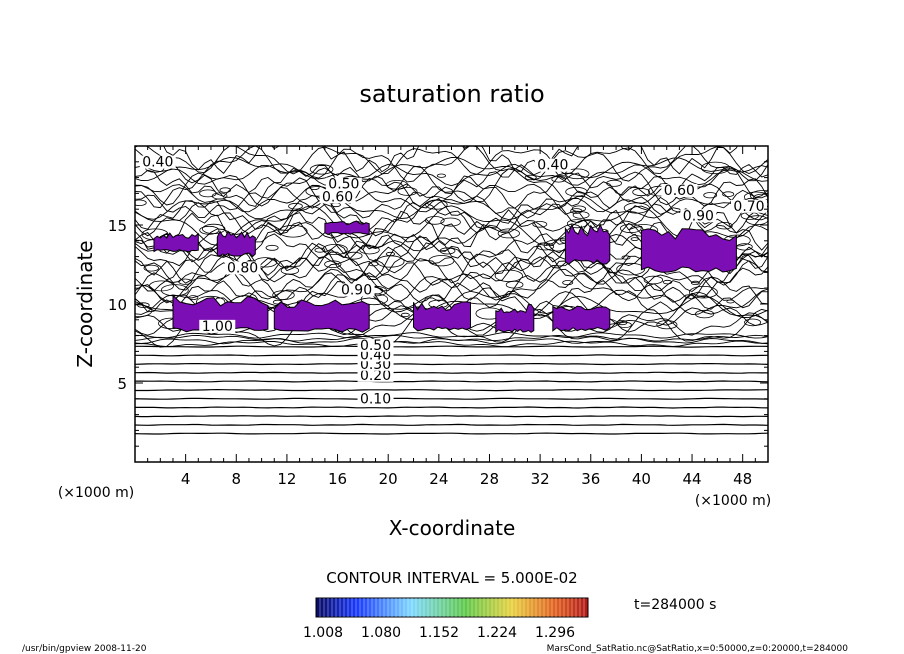 The image size is (904, 654). I want to click on footer-left: /usr/bin/gpview 2008-11-20, so click(84, 649).